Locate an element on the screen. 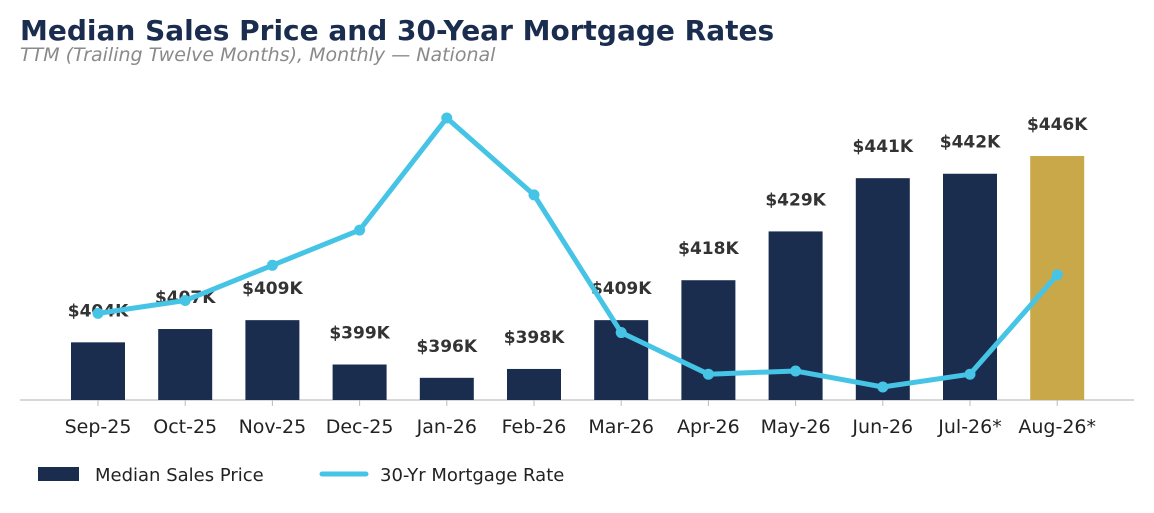 The height and width of the screenshot is (513, 1154). x-tick-label: Jan-26 is located at coordinates (446, 427).